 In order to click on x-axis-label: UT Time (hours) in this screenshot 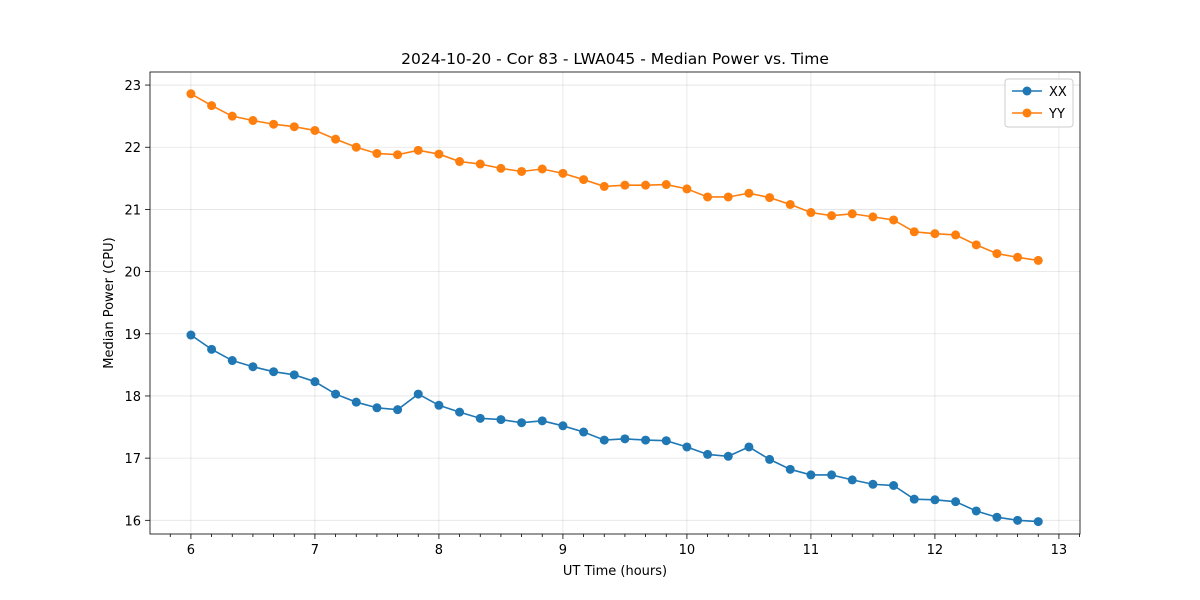, I will do `click(615, 571)`.